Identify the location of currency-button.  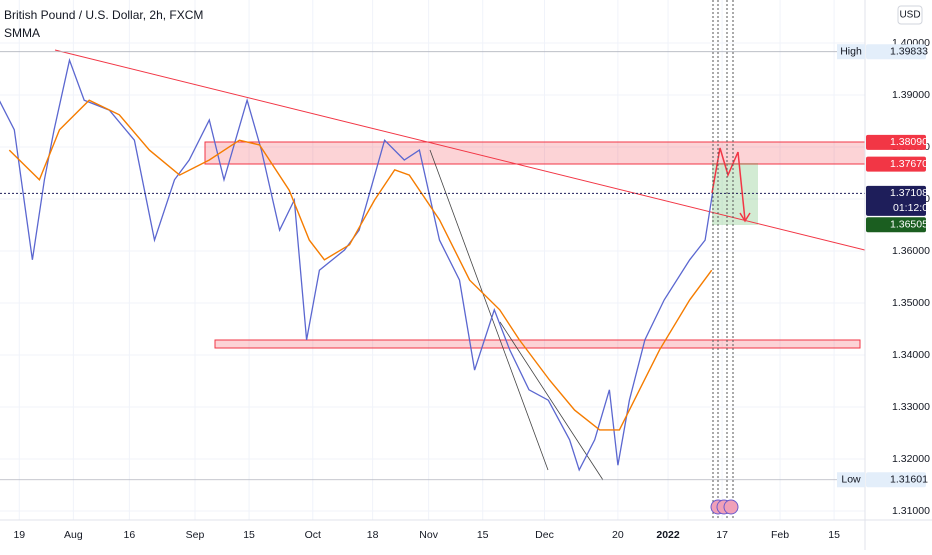
(910, 15).